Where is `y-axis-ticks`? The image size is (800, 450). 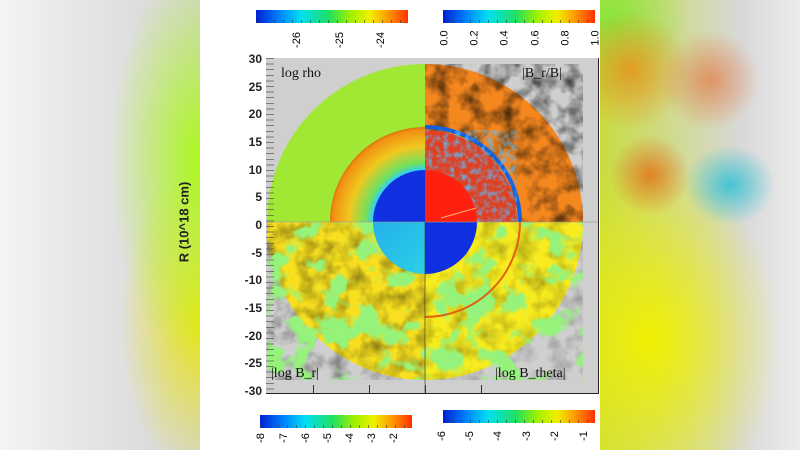 y-axis-ticks is located at coordinates (270, 225).